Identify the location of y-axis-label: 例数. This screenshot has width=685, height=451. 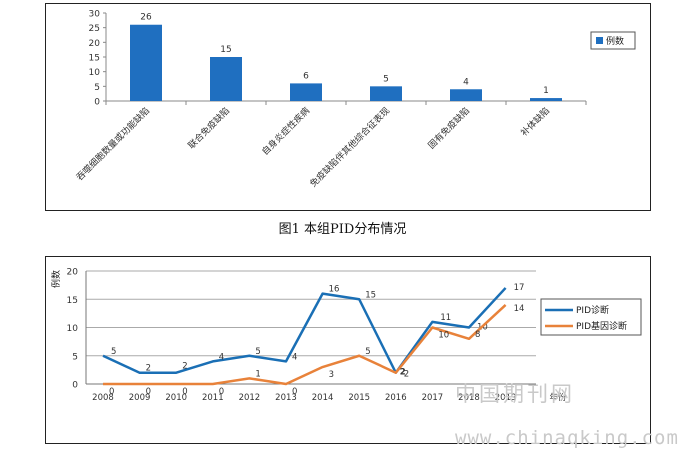
(56, 279).